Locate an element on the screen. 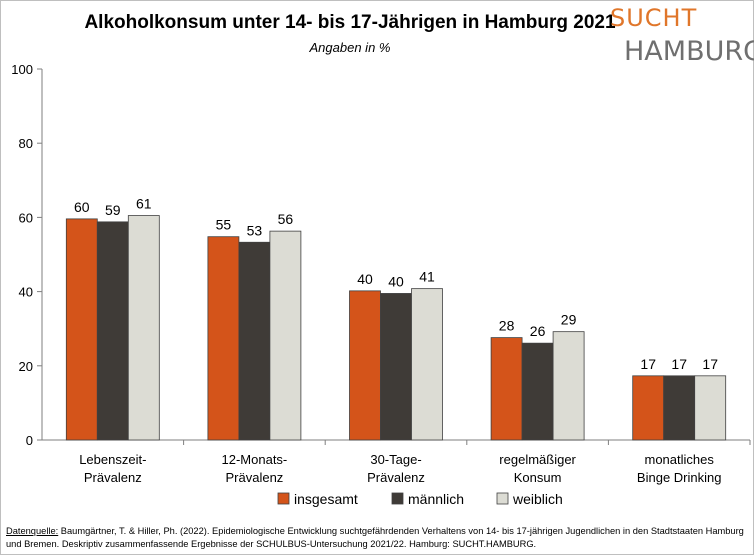  data-label: 61 is located at coordinates (144, 204).